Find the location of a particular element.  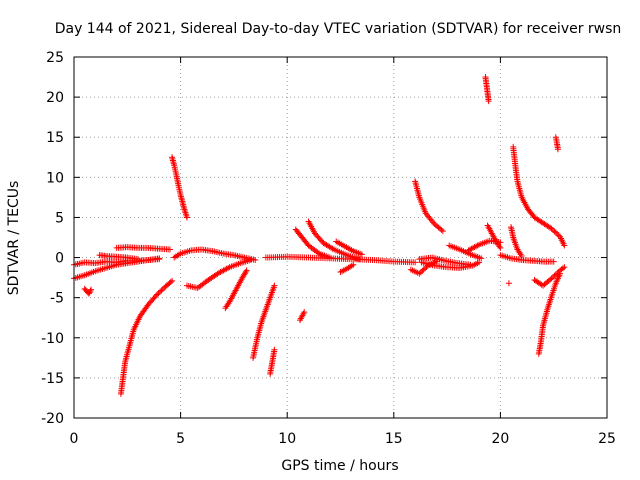

y-tick-label: -15 is located at coordinates (52, 379).